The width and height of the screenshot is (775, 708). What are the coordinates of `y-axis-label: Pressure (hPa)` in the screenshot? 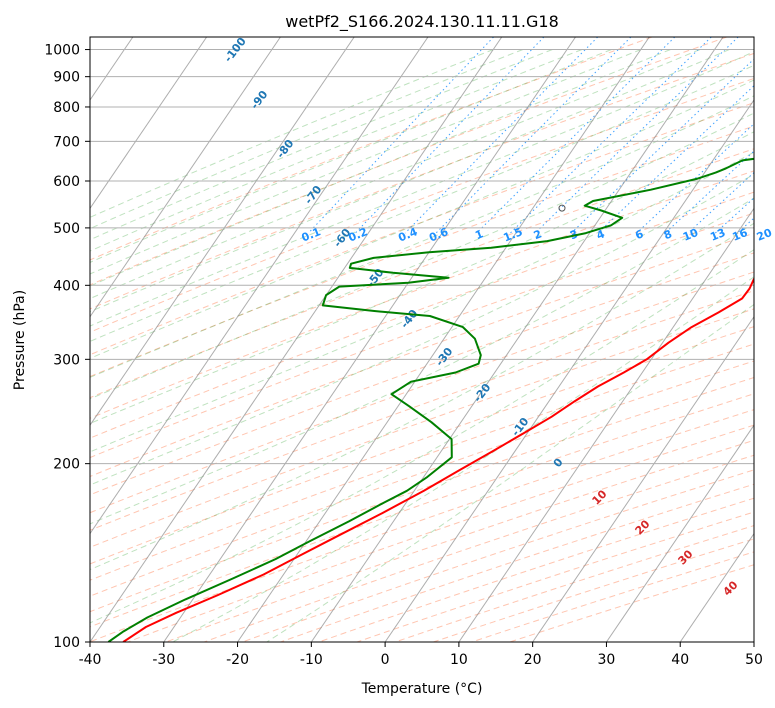 It's located at (20, 340).